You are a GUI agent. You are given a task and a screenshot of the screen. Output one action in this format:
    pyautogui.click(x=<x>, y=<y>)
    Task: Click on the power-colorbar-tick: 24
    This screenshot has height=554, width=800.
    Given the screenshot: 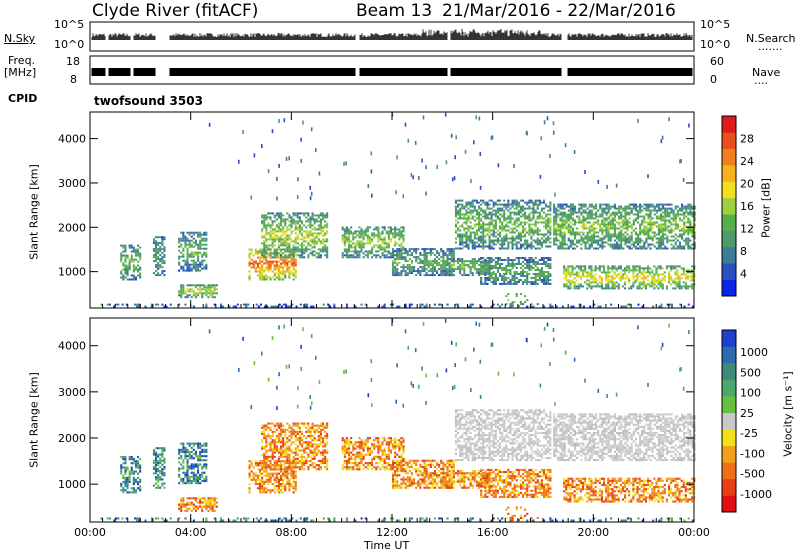 What is the action you would take?
    pyautogui.click(x=747, y=161)
    